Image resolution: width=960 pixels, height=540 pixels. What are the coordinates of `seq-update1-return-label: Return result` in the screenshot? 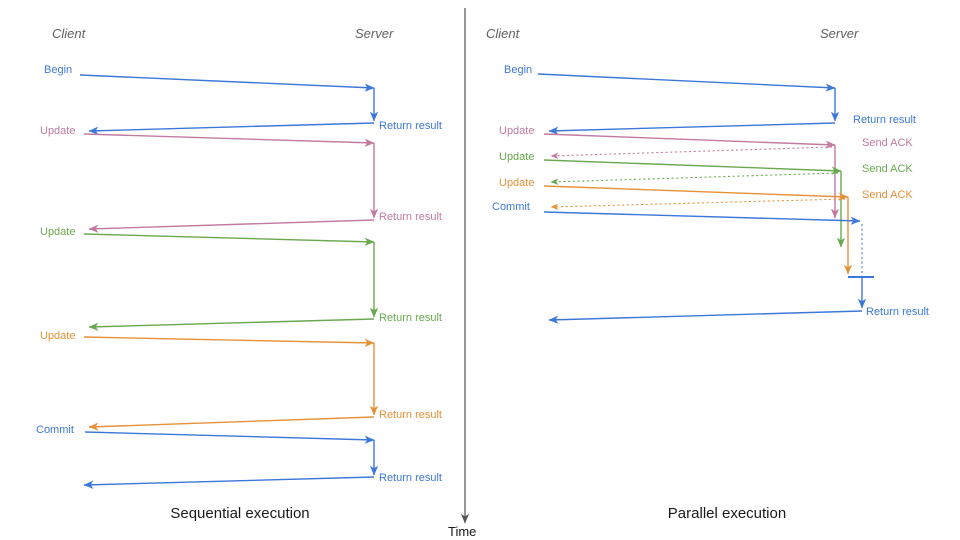 It's located at (410, 217).